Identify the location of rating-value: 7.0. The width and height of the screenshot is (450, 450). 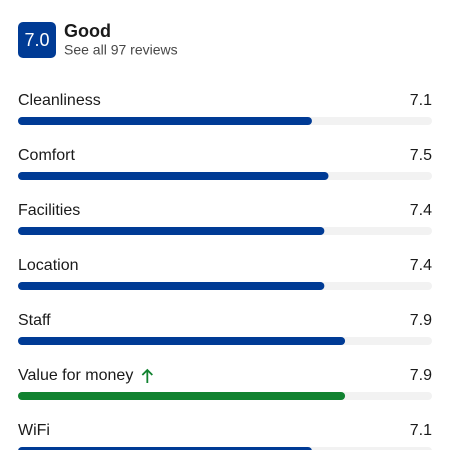
(36, 40).